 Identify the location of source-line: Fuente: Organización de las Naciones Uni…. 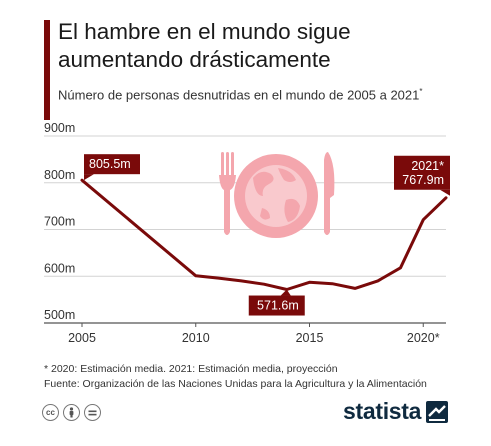
(235, 384).